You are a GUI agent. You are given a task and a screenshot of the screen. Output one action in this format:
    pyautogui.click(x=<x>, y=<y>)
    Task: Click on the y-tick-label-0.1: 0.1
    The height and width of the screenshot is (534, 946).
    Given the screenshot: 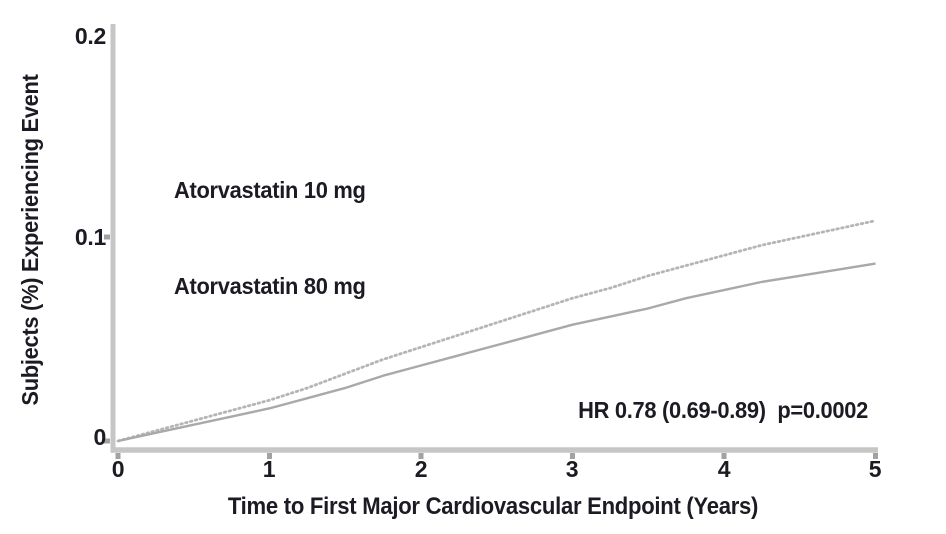 What is the action you would take?
    pyautogui.click(x=90, y=237)
    